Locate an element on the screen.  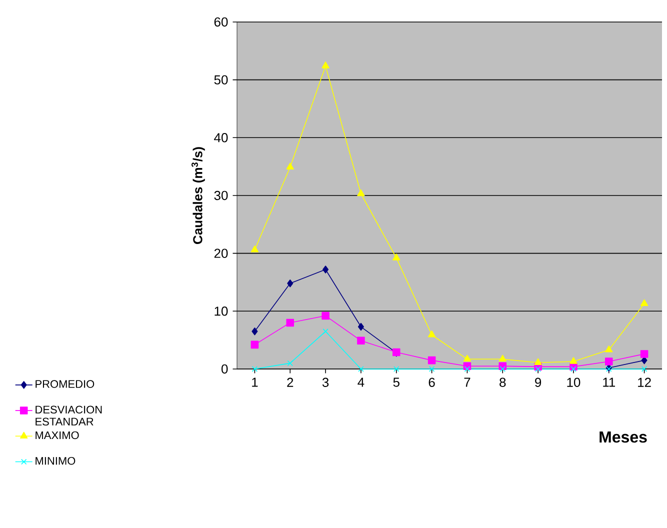
x-tick-label: 8 is located at coordinates (503, 382).